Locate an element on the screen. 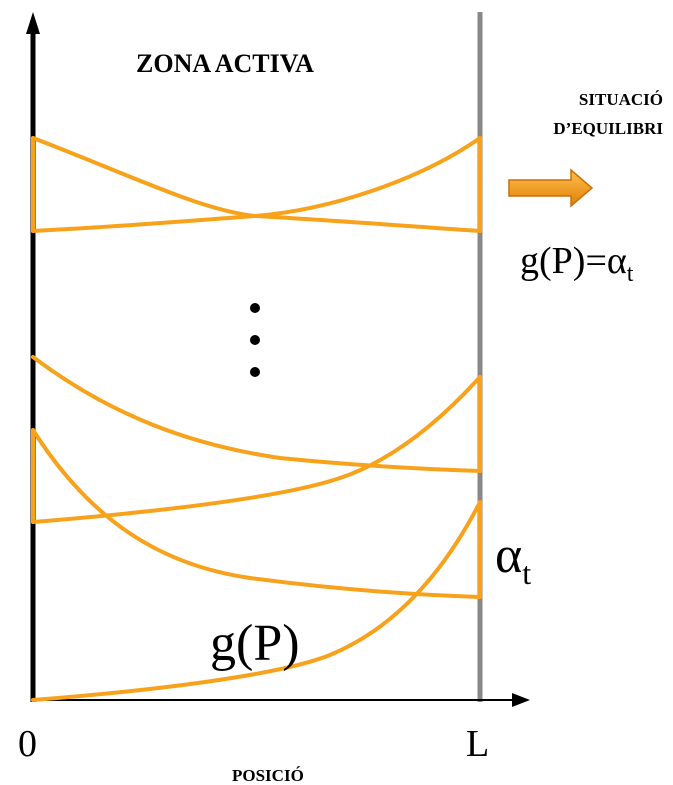  equilibrium-subscript: t is located at coordinates (630, 274).